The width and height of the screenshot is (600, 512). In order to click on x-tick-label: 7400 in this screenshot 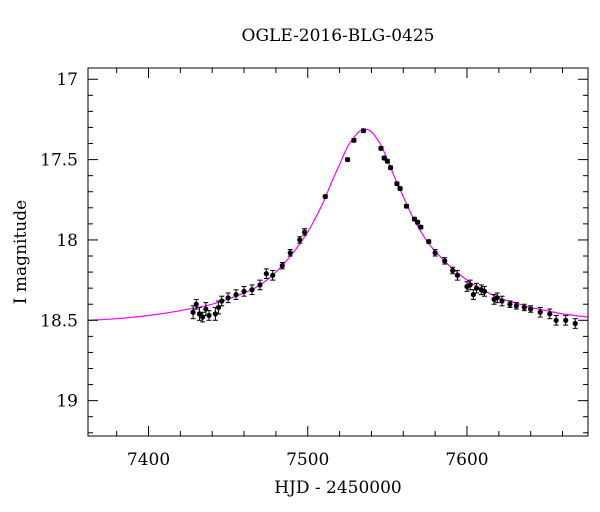, I will do `click(148, 460)`.